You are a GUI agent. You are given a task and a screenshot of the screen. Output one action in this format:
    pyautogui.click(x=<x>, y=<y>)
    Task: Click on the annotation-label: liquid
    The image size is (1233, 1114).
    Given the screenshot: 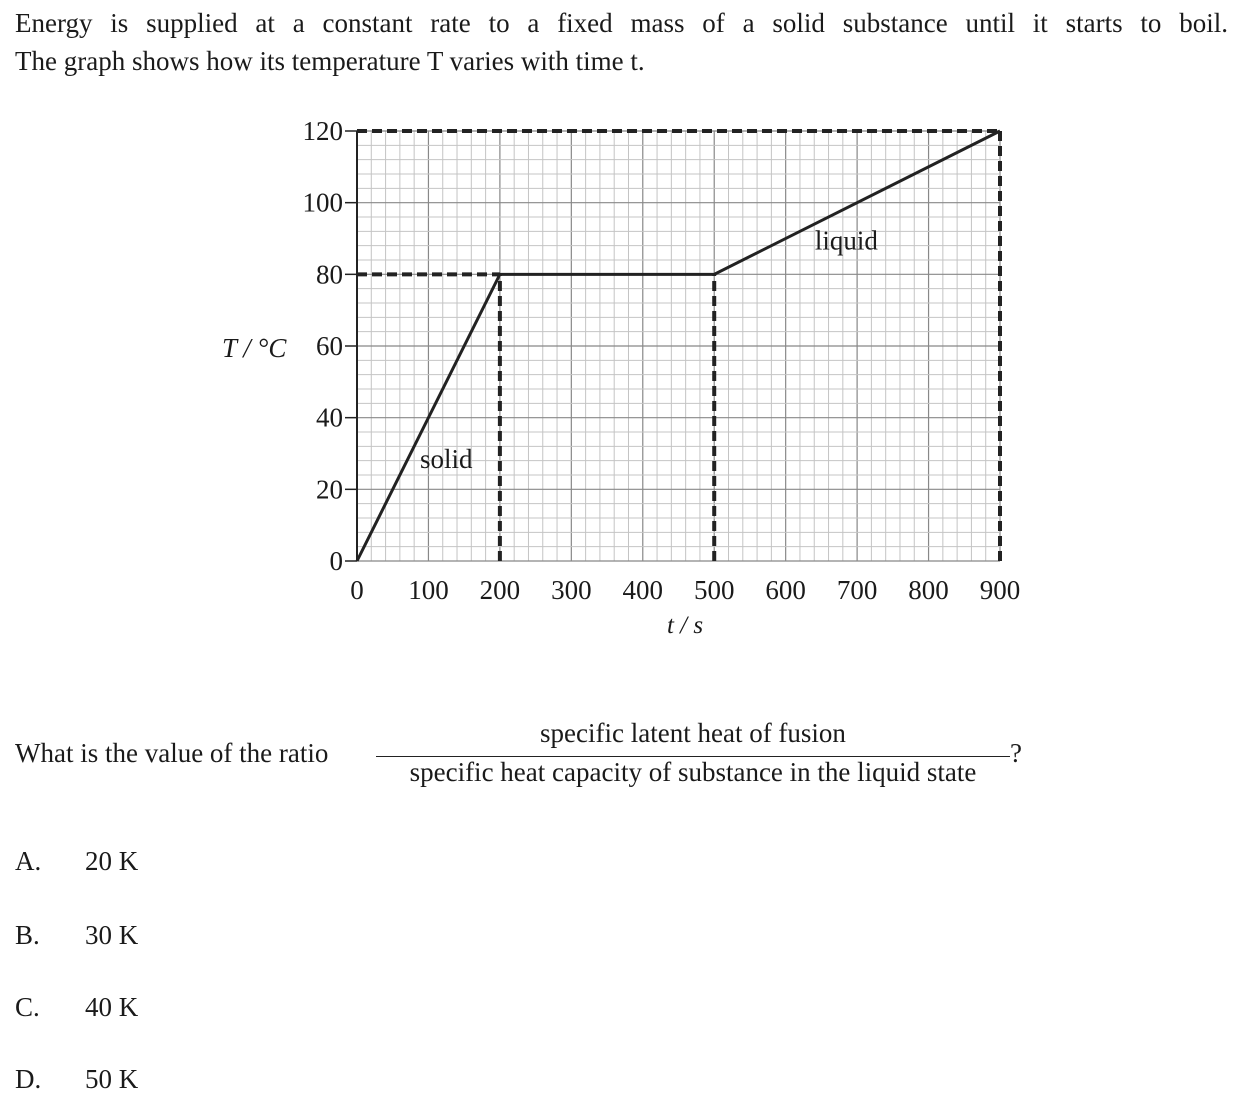 What is the action you would take?
    pyautogui.click(x=847, y=240)
    